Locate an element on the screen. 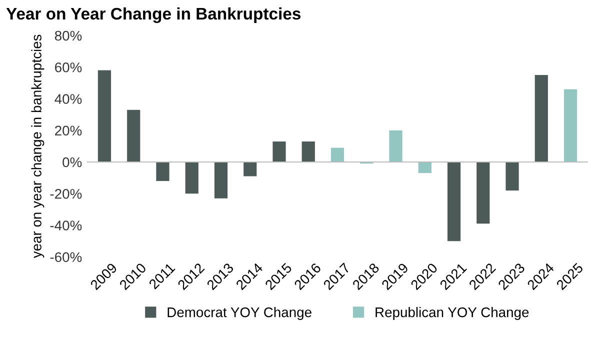 Image resolution: width=600 pixels, height=338 pixels. y-axis-title: year on year change in bankruptcies is located at coordinates (37, 146).